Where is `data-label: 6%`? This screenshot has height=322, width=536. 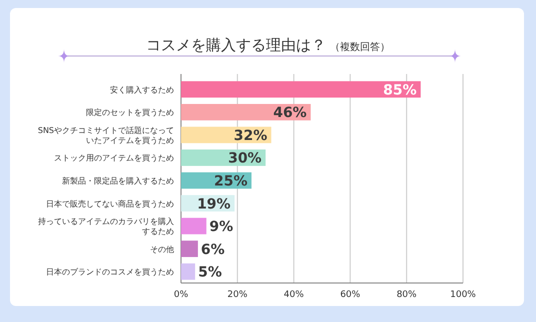 data-label: 6% is located at coordinates (212, 250).